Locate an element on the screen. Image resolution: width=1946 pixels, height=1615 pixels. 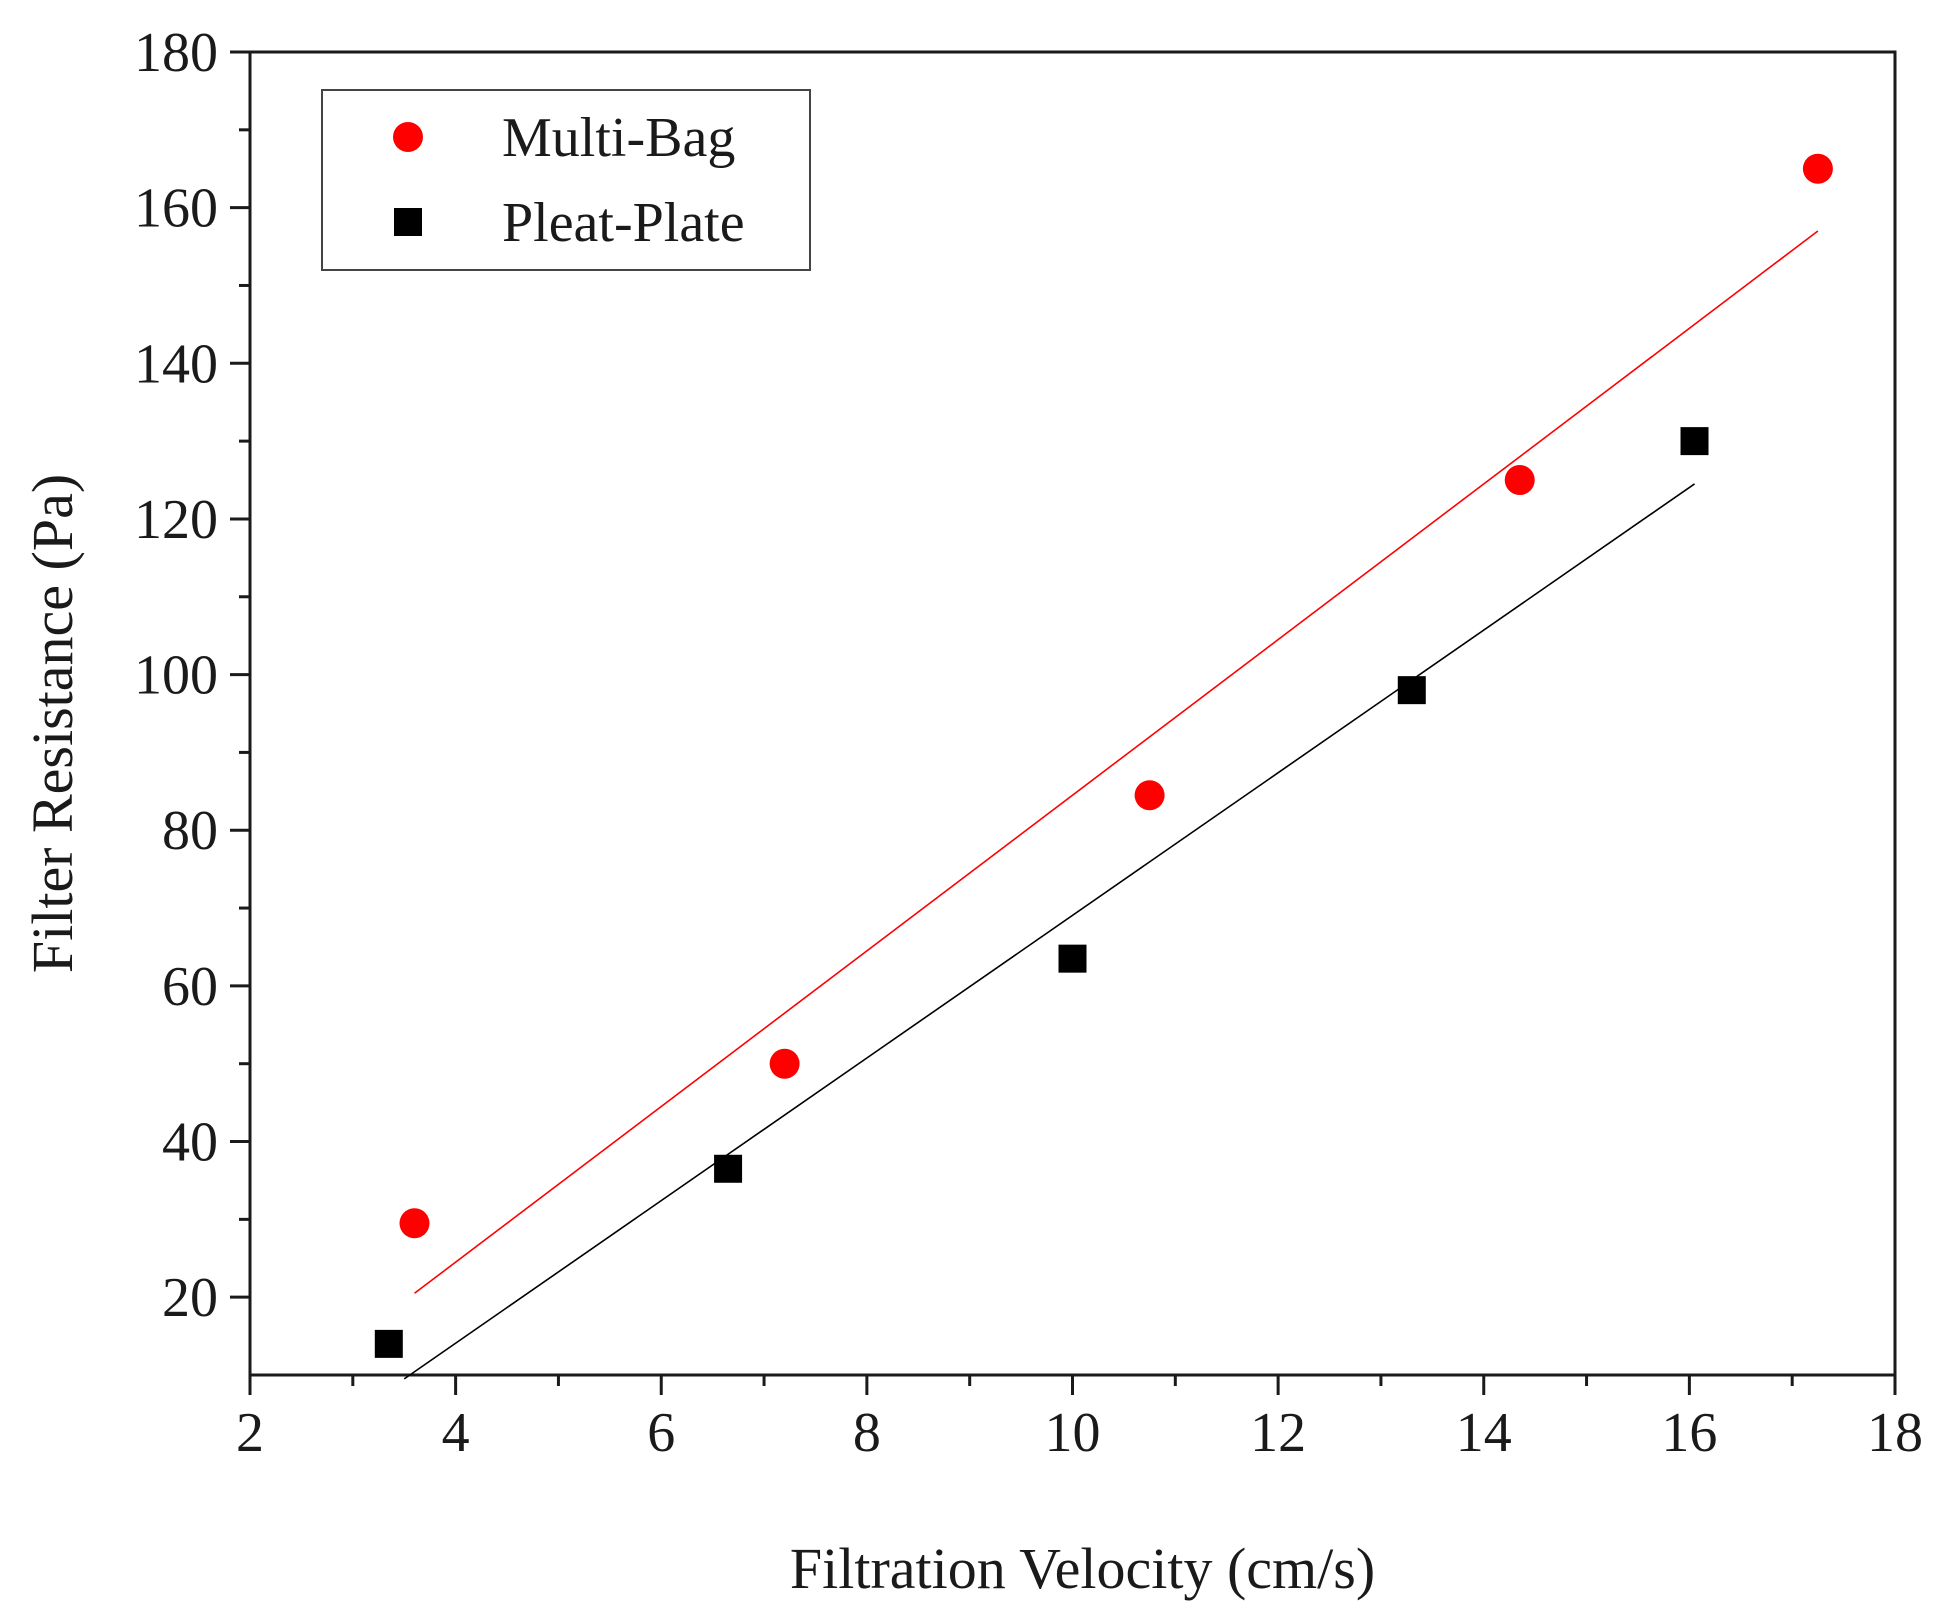
y-axis-title: Filter Resistance (Pa) is located at coordinates (52, 723).